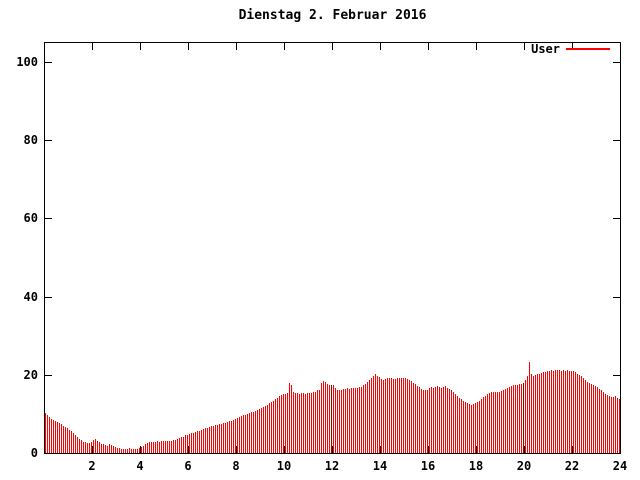  I want to click on x-tick-label: 4, so click(140, 466).